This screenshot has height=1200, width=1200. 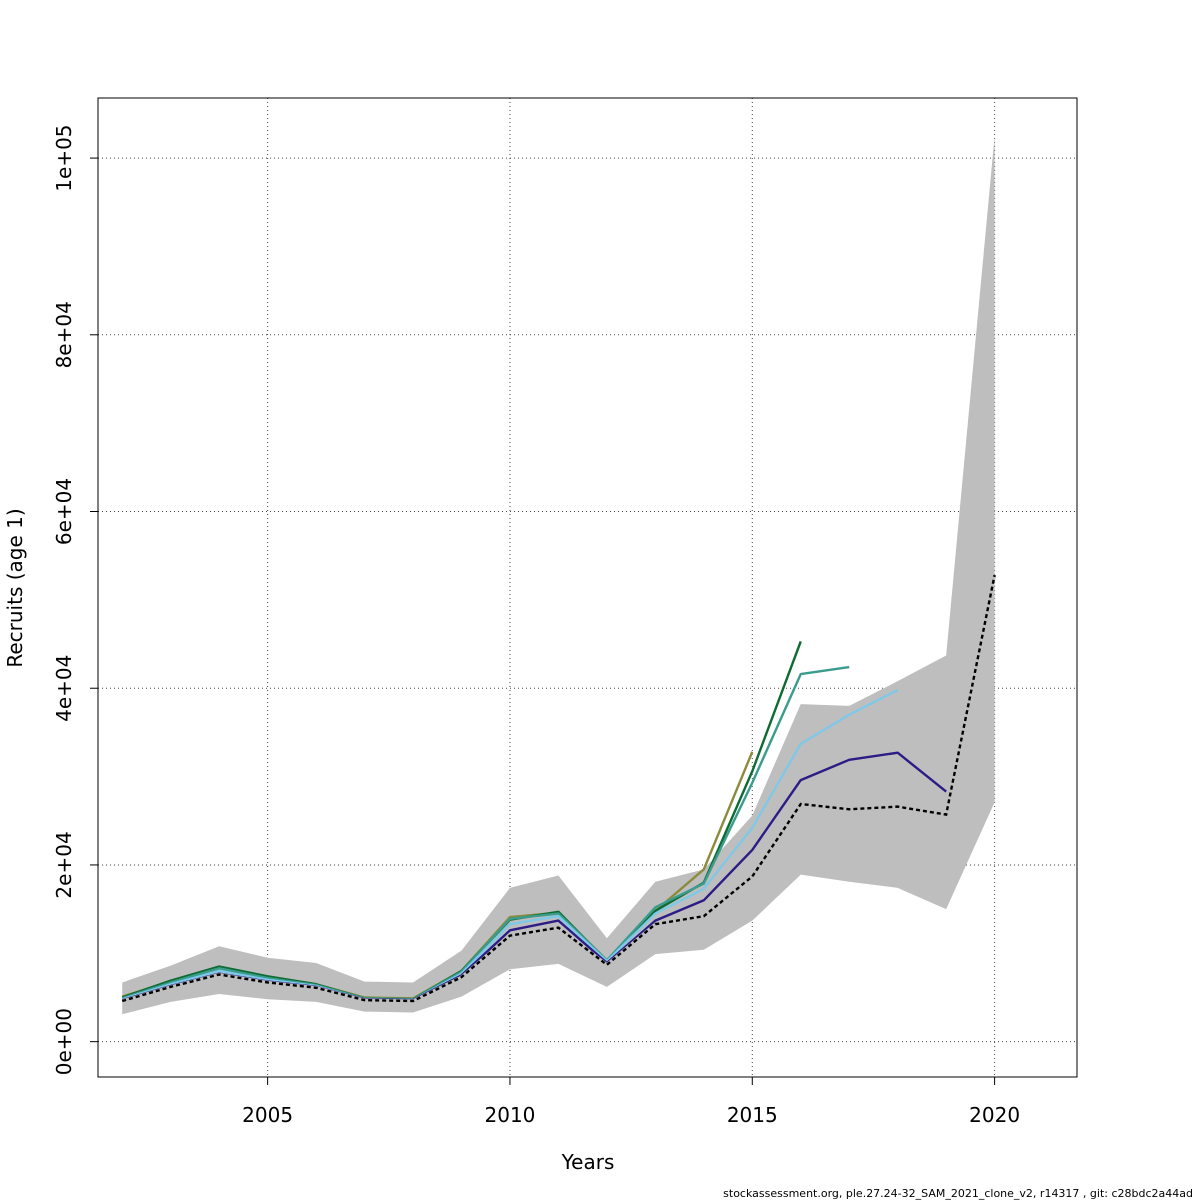 I want to click on y-tick-label: 8e+04, so click(x=64, y=334).